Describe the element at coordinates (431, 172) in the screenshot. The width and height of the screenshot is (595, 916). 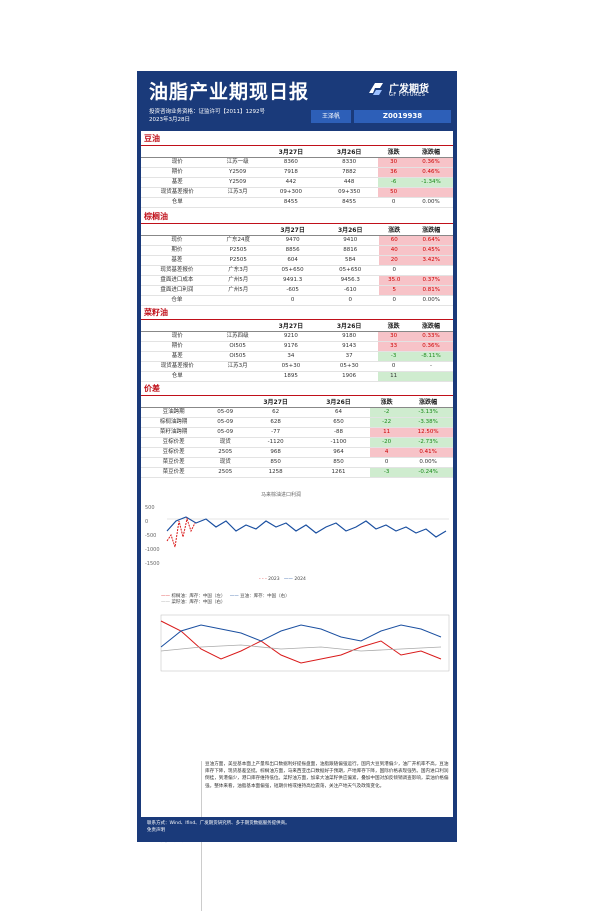
I see `table-cell: 0.46%` at that location.